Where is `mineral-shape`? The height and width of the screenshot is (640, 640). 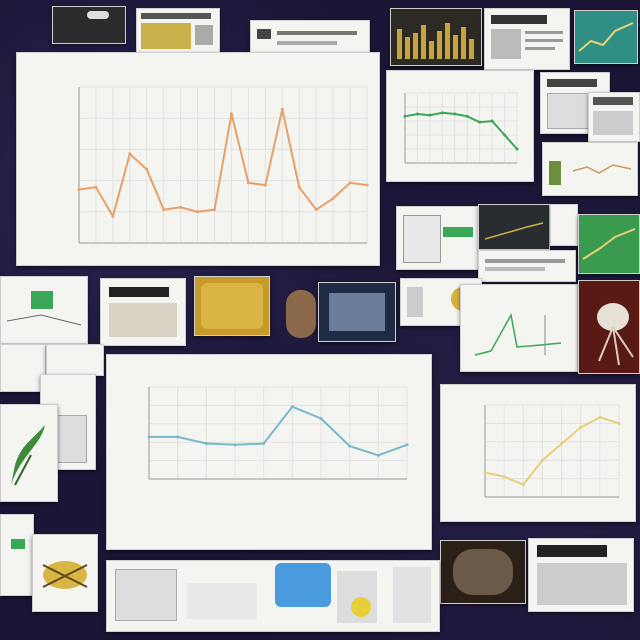
mineral-shape is located at coordinates (232, 306).